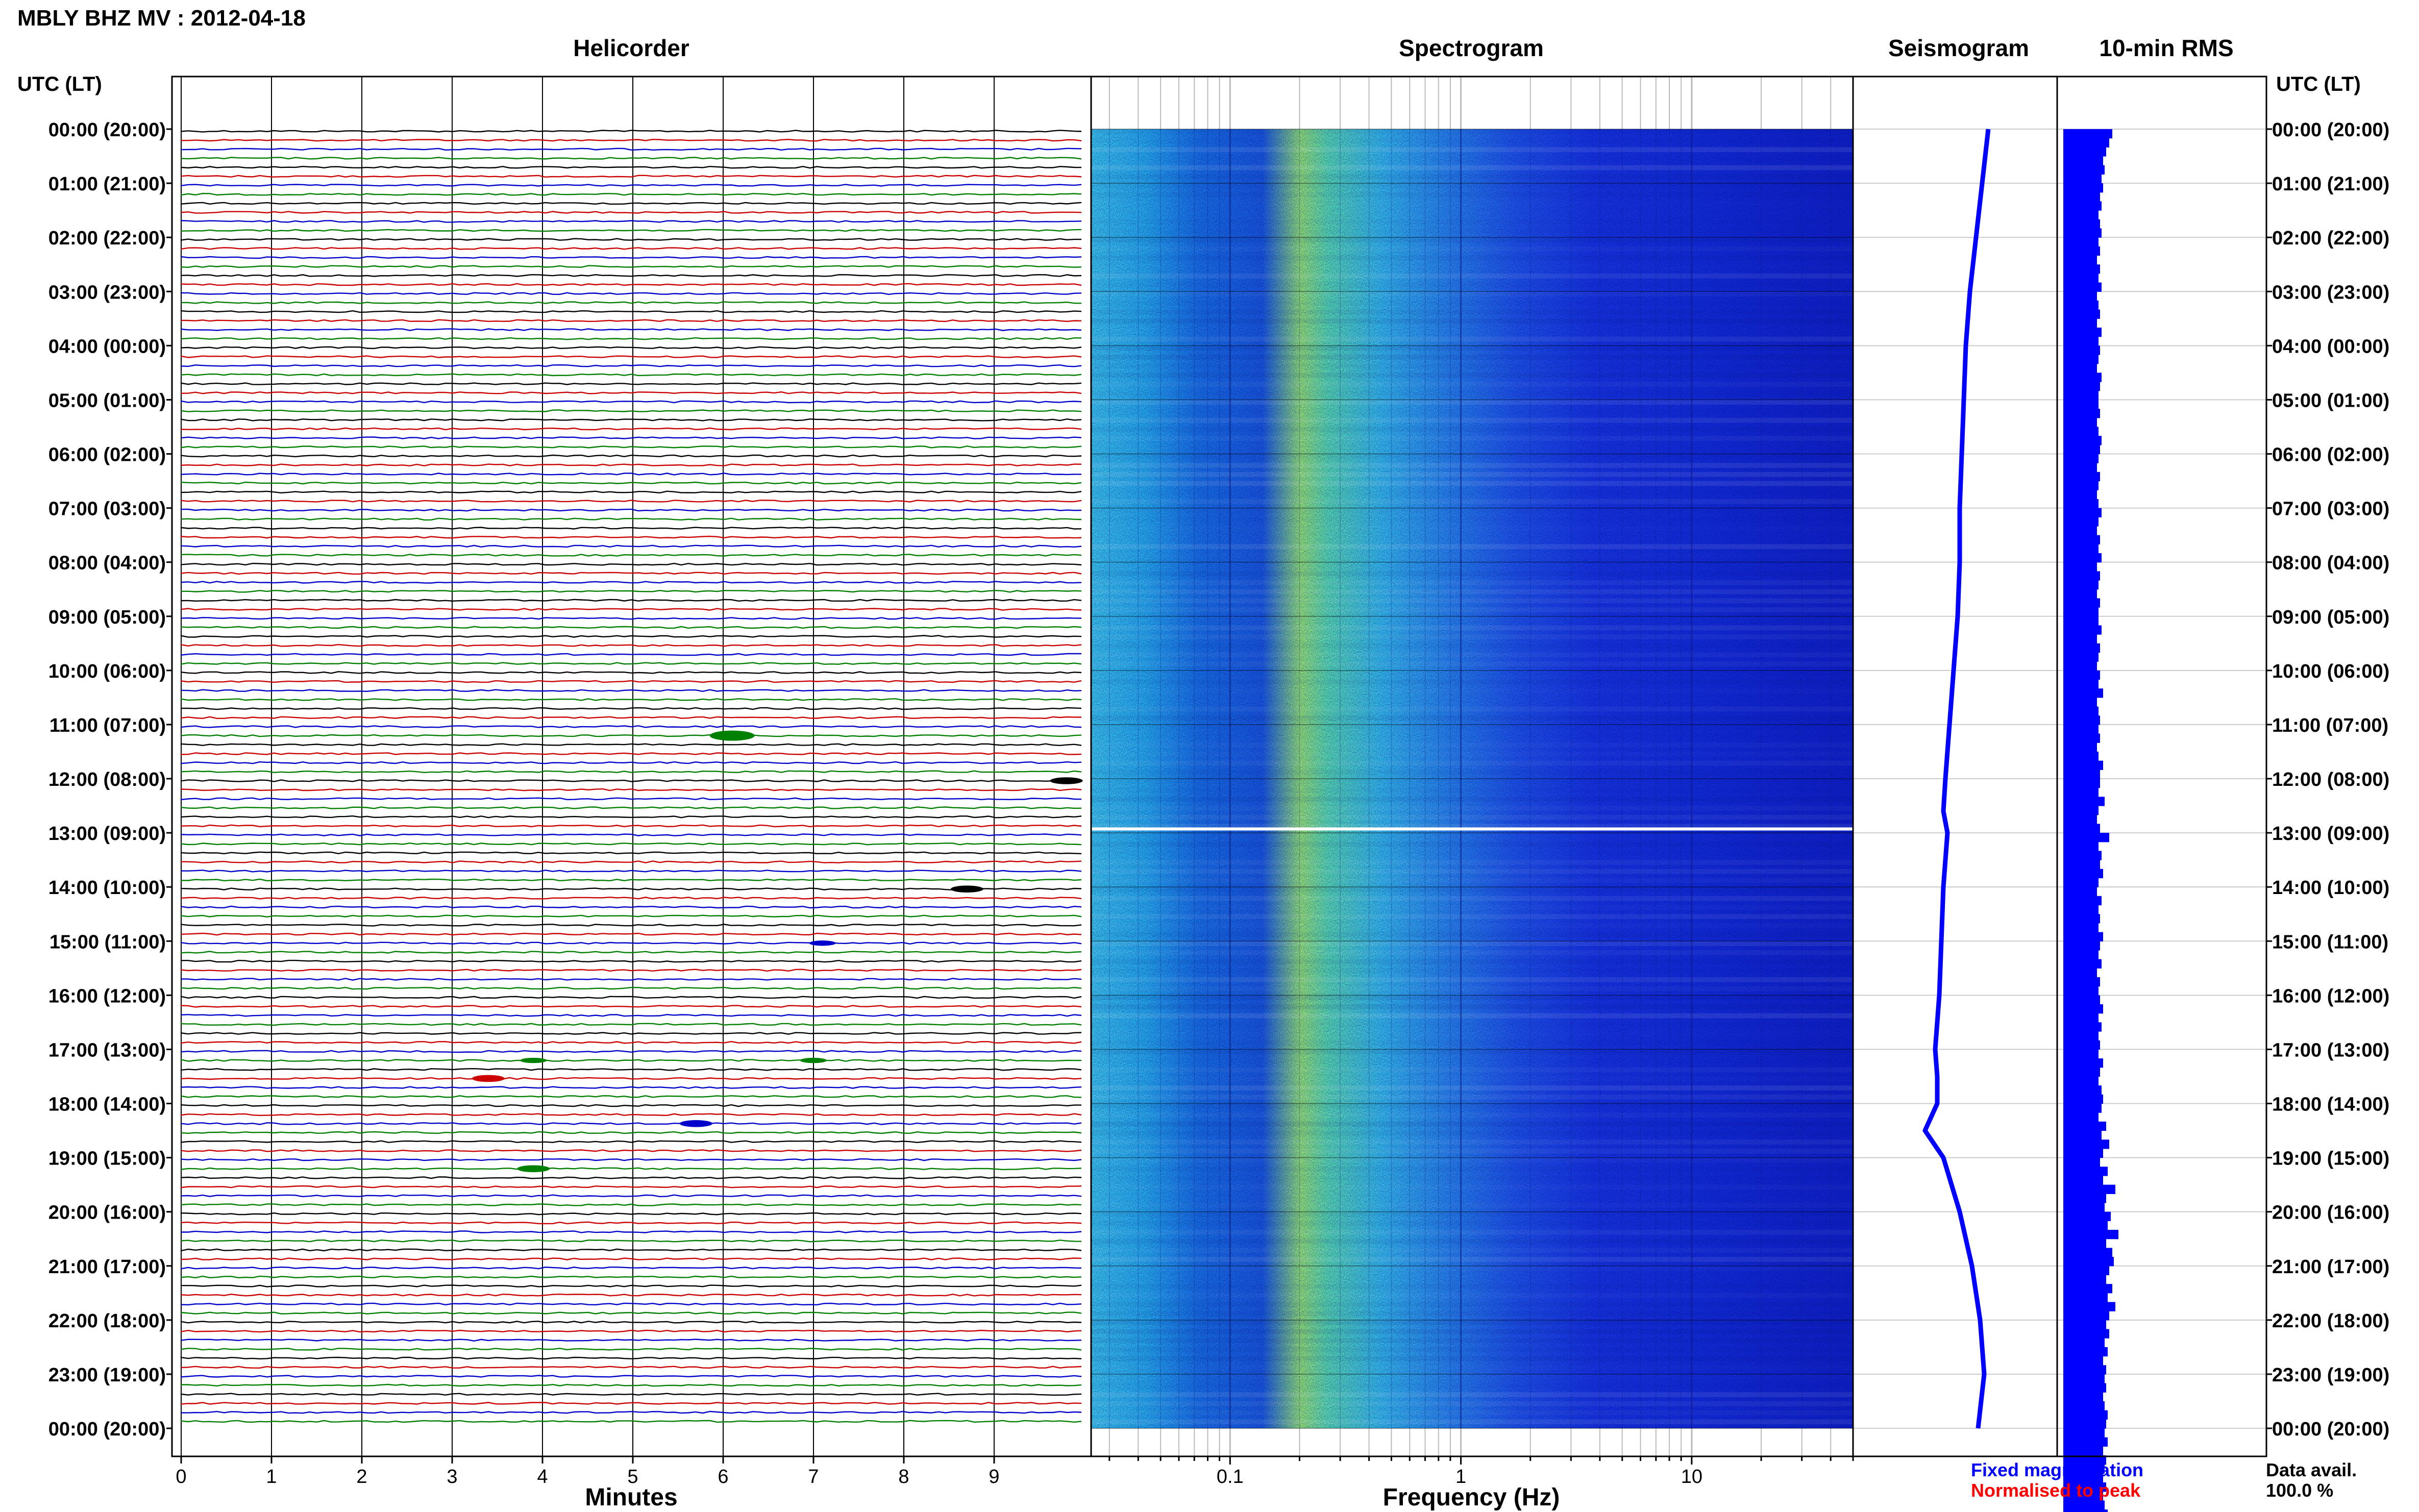 Image resolution: width=2419 pixels, height=1512 pixels. Describe the element at coordinates (2330, 996) in the screenshot. I see `hour-label-right: 16:00 (12:00)` at that location.